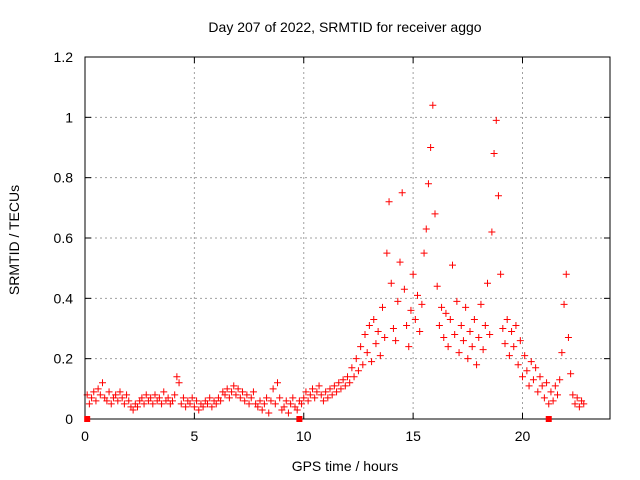 The height and width of the screenshot is (480, 640). I want to click on x-tick-label: 0, so click(85, 436).